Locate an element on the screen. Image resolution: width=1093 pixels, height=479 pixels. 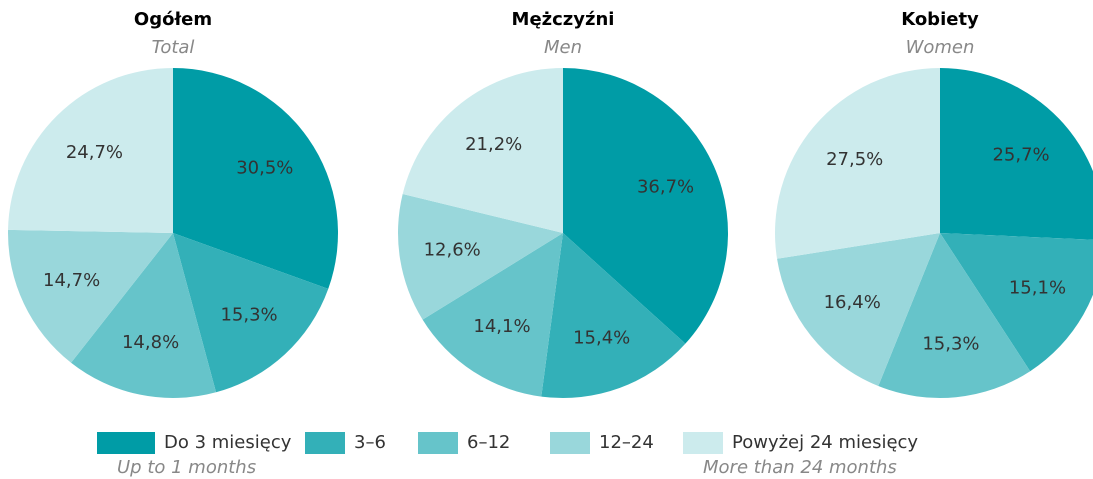
data-label: 12,6% is located at coordinates (452, 250).